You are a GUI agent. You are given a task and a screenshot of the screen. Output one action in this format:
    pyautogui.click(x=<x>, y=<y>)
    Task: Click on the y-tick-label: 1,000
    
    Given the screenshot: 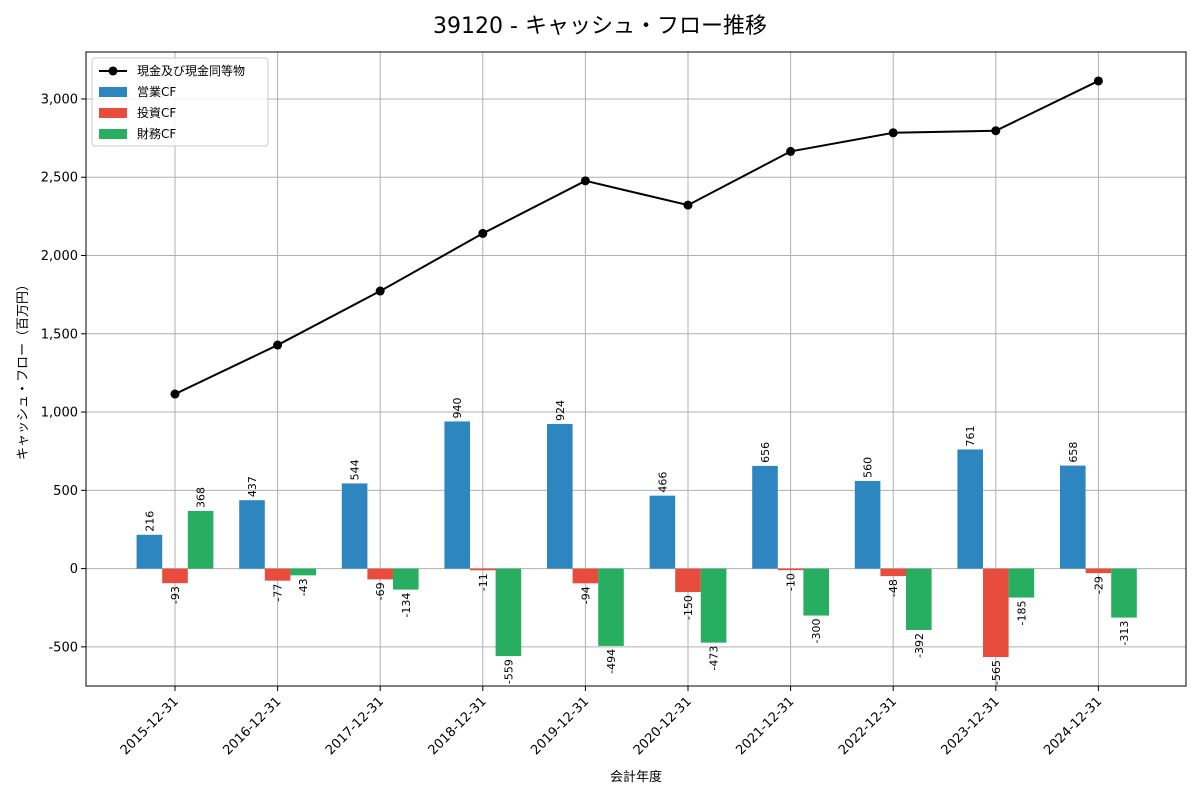 What is the action you would take?
    pyautogui.click(x=59, y=413)
    